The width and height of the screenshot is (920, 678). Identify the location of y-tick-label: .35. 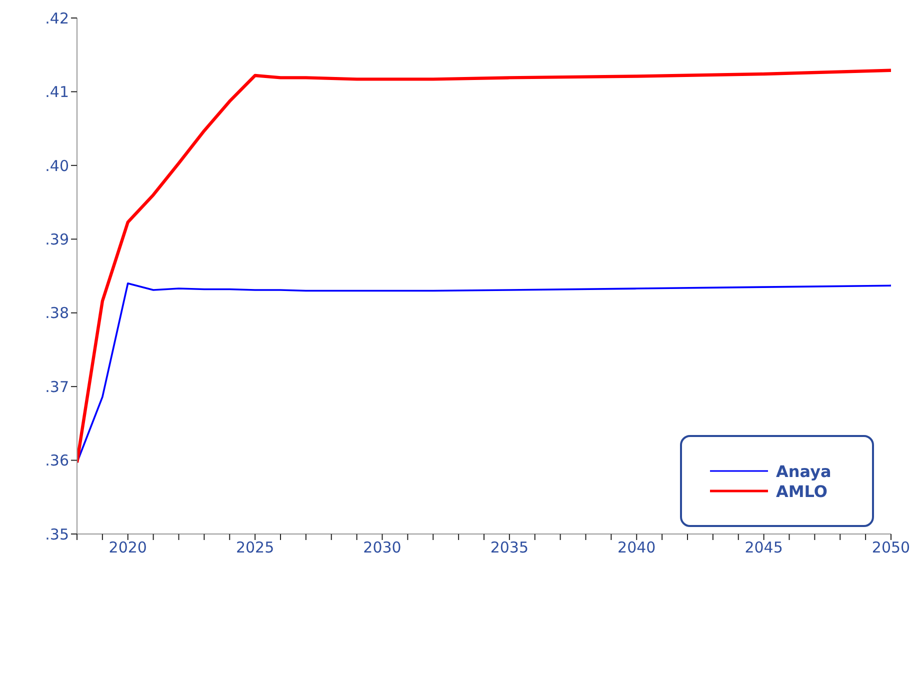
(57, 534).